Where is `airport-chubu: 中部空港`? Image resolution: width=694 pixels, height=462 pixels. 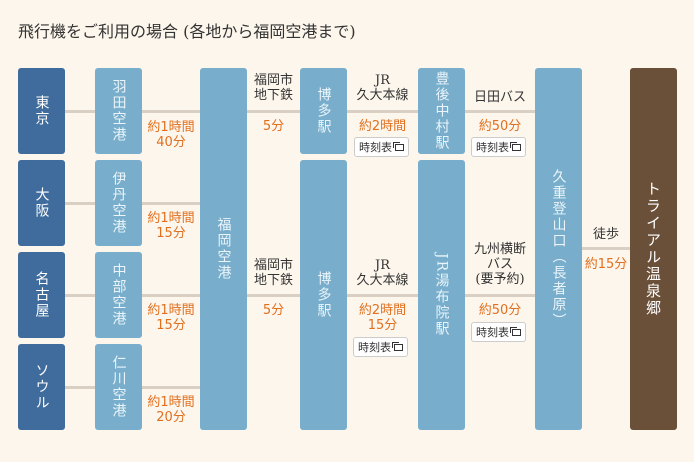 airport-chubu: 中部空港 is located at coordinates (118, 295).